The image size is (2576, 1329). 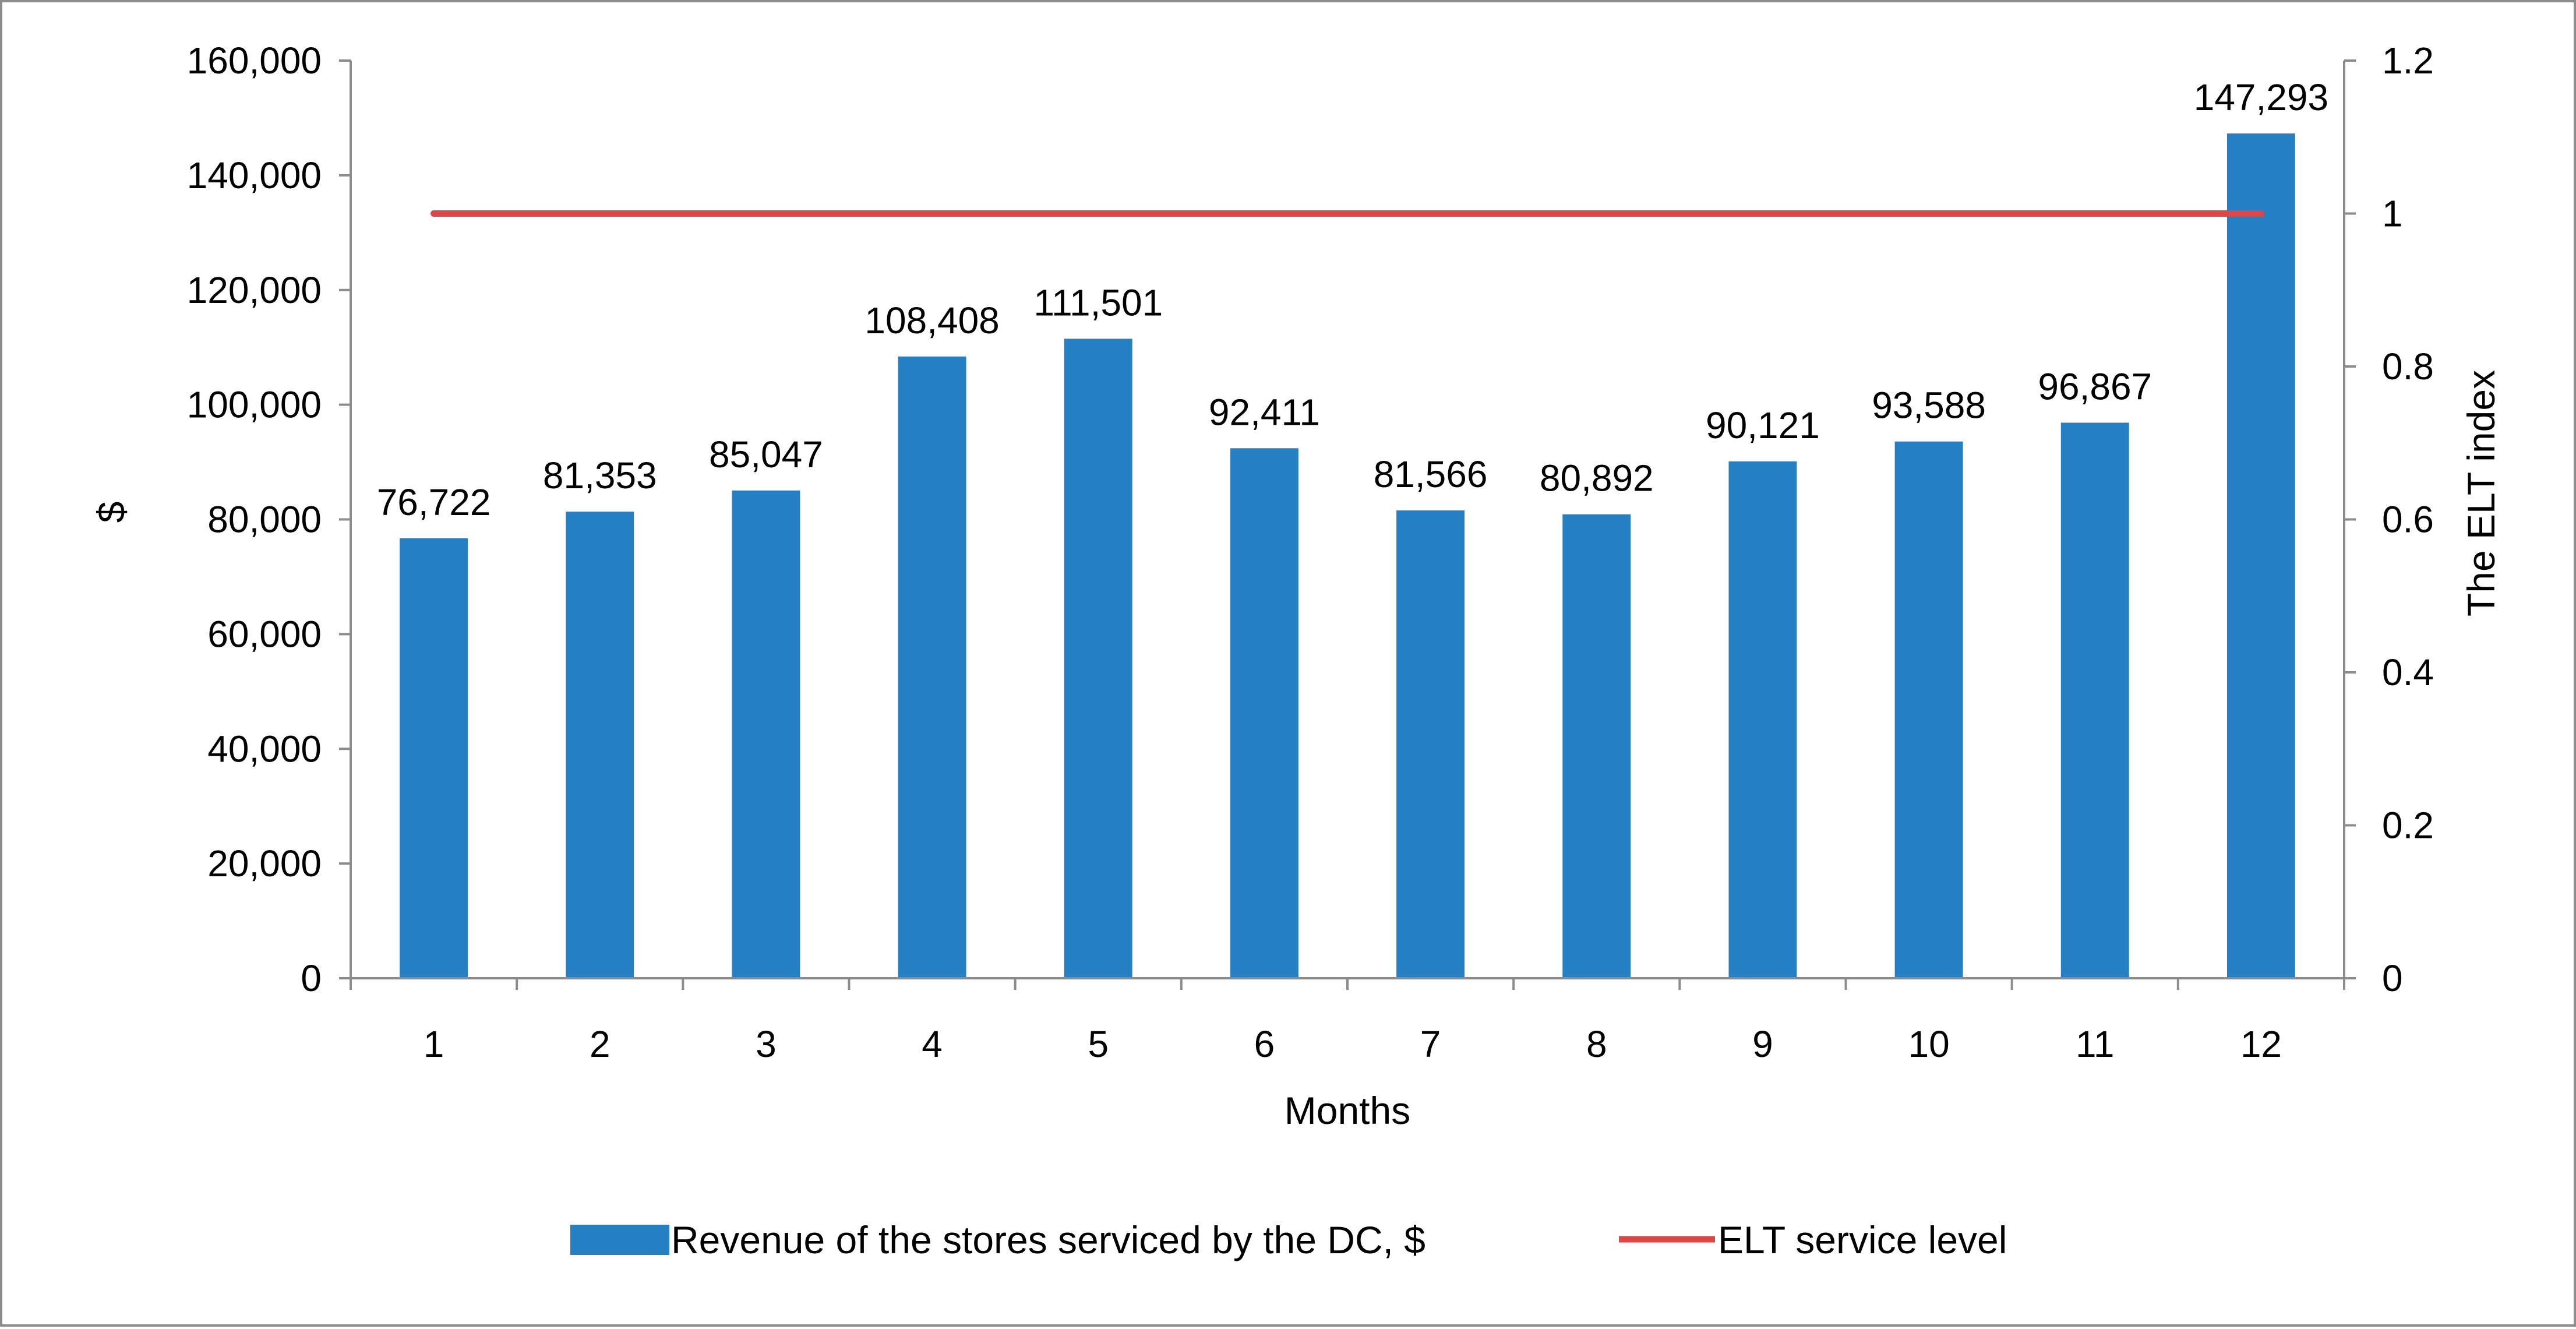 What do you see at coordinates (255, 61) in the screenshot?
I see `y-tick-label: 160,000` at bounding box center [255, 61].